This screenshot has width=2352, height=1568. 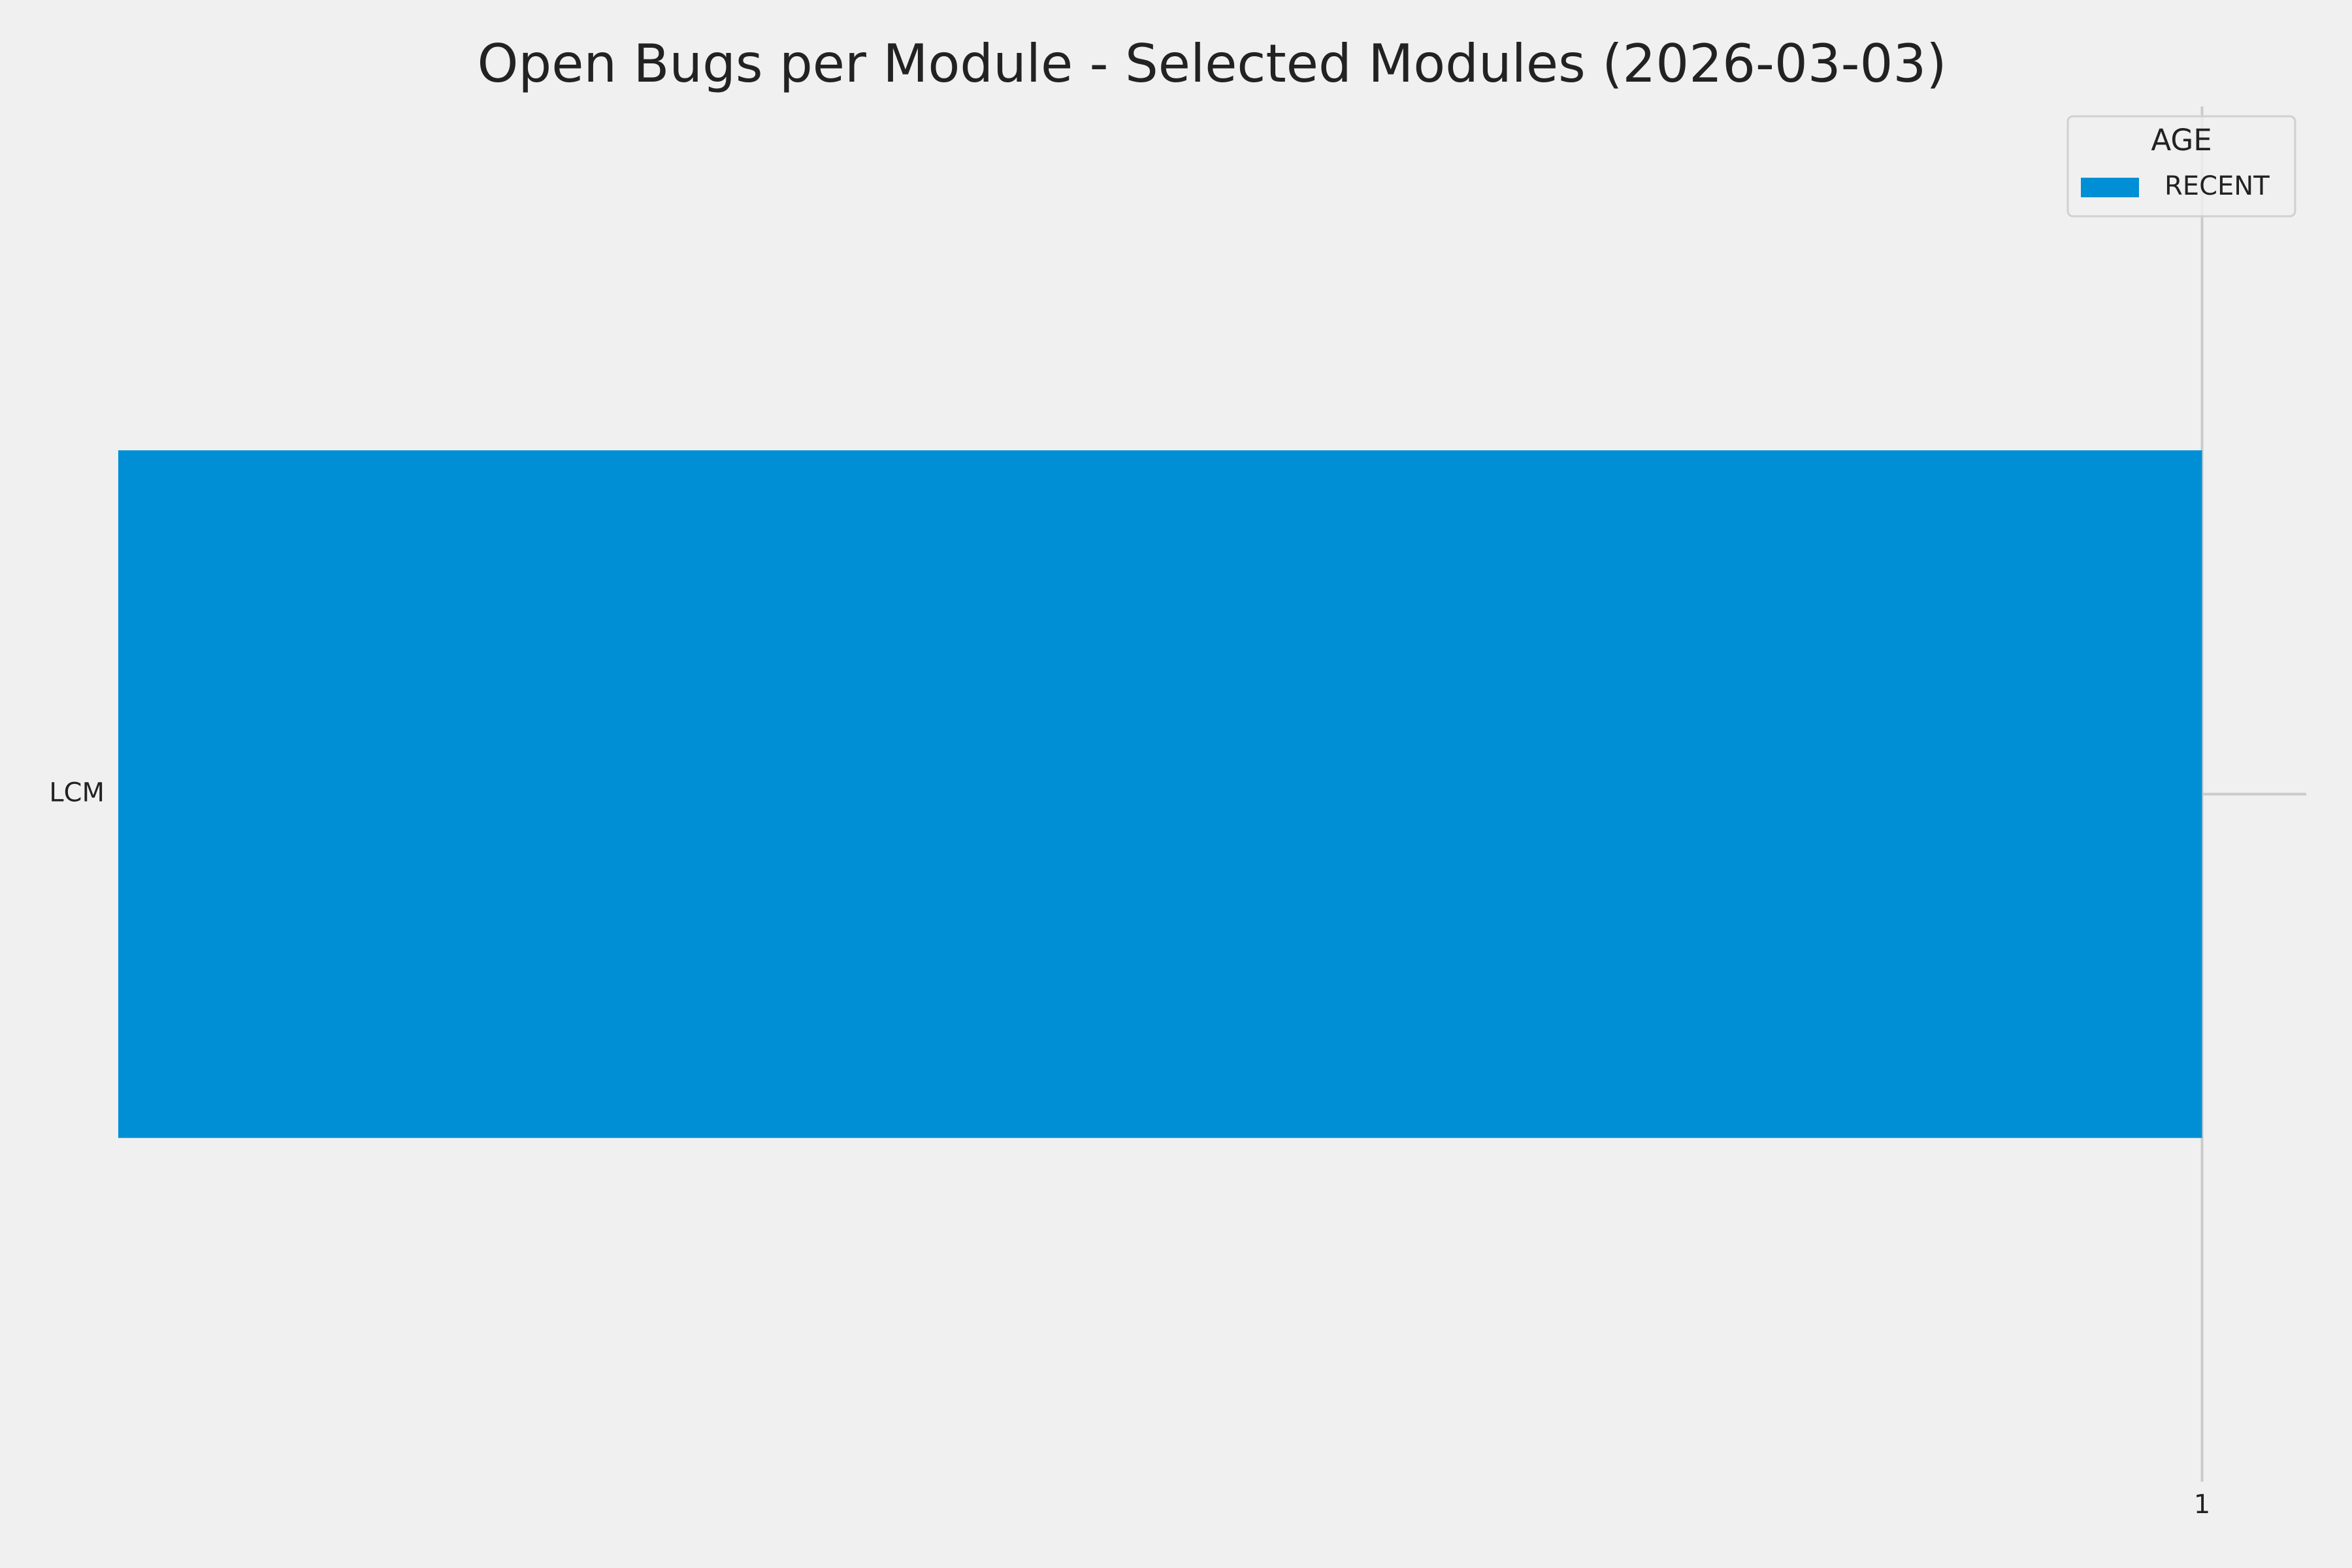 What do you see at coordinates (2110, 187) in the screenshot?
I see `legend-swatch-recent` at bounding box center [2110, 187].